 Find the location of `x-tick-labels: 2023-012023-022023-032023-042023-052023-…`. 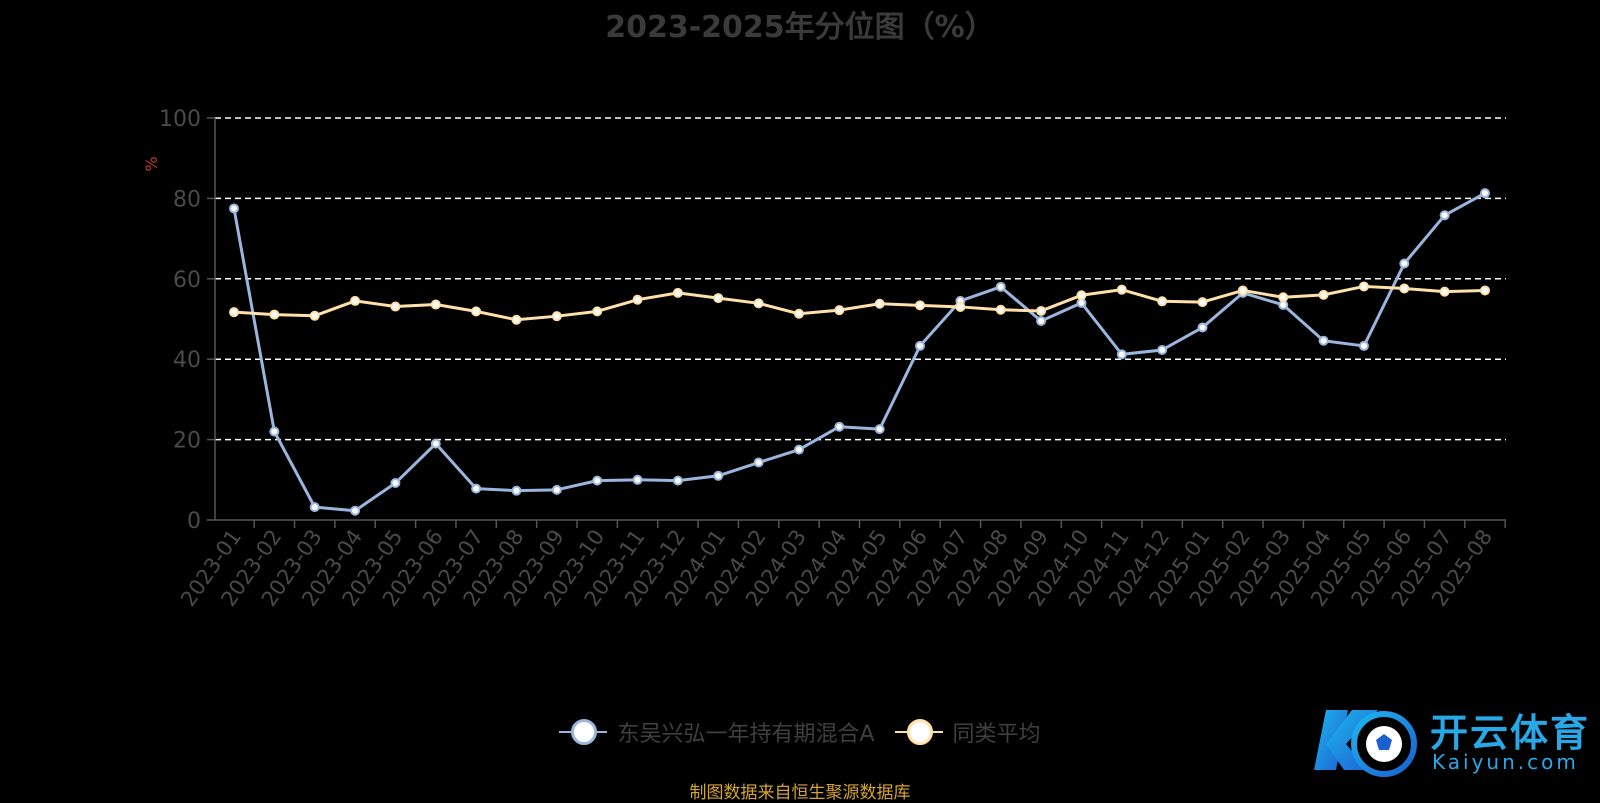

x-tick-labels: 2023-012023-022023-032023-042023-052023-… is located at coordinates (836, 568).